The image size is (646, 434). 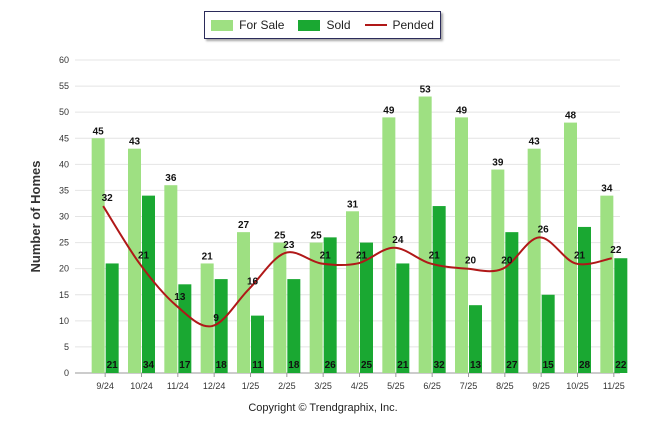 What do you see at coordinates (413, 25) in the screenshot?
I see `legend-label-pended: Pended` at bounding box center [413, 25].